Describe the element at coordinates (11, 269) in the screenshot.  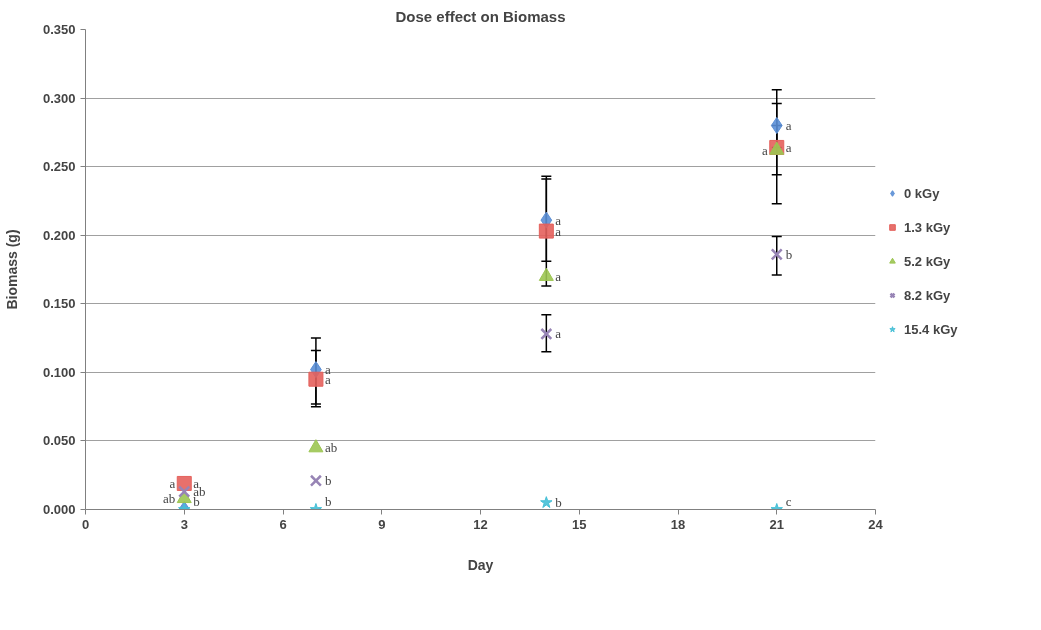
I see `y-axis-title: Biomass (g)` at that location.